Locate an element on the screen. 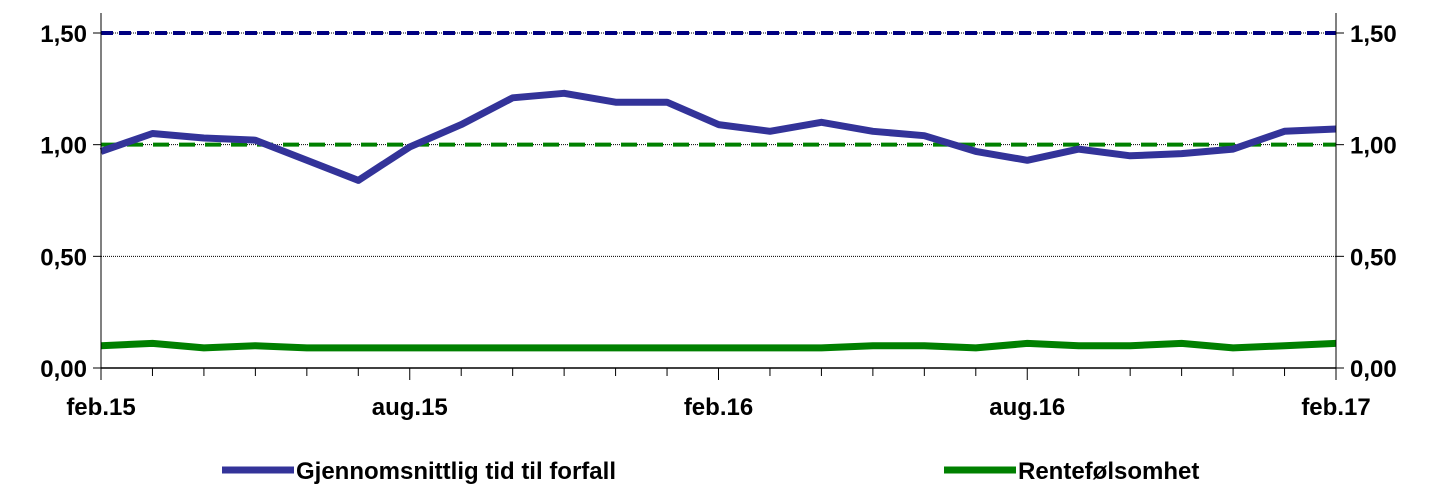 The width and height of the screenshot is (1430, 492). x-tick-label: aug.16 is located at coordinates (1027, 407).